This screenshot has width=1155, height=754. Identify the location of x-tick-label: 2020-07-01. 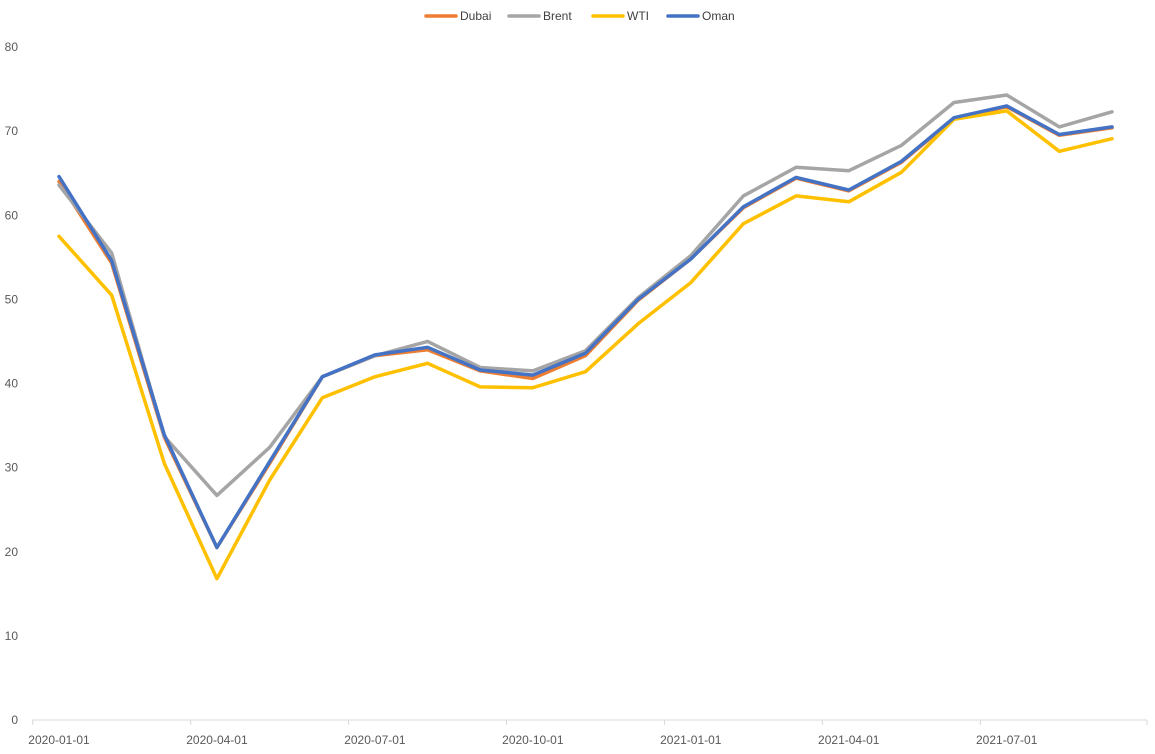
(375, 740).